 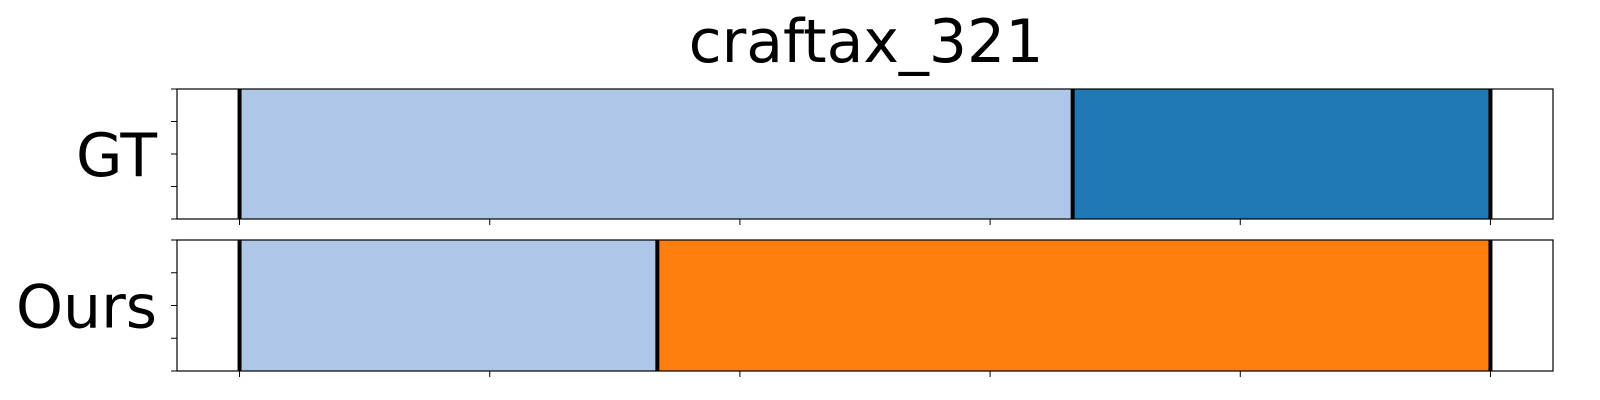 What do you see at coordinates (116, 156) in the screenshot?
I see `row-label-gt: GT` at bounding box center [116, 156].